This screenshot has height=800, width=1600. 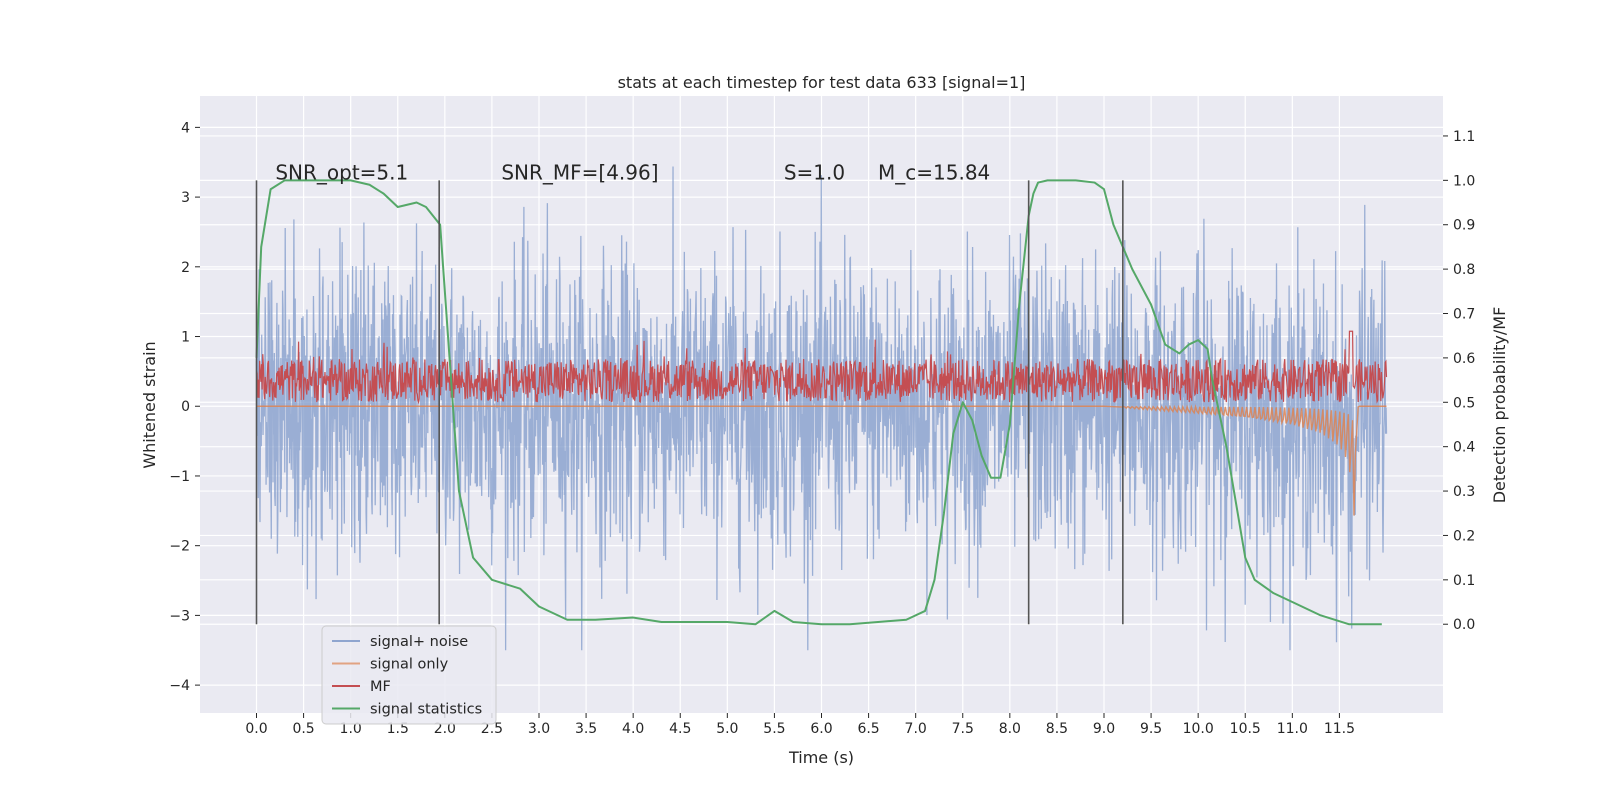 What do you see at coordinates (1198, 729) in the screenshot?
I see `x-tick-label: 10.0` at bounding box center [1198, 729].